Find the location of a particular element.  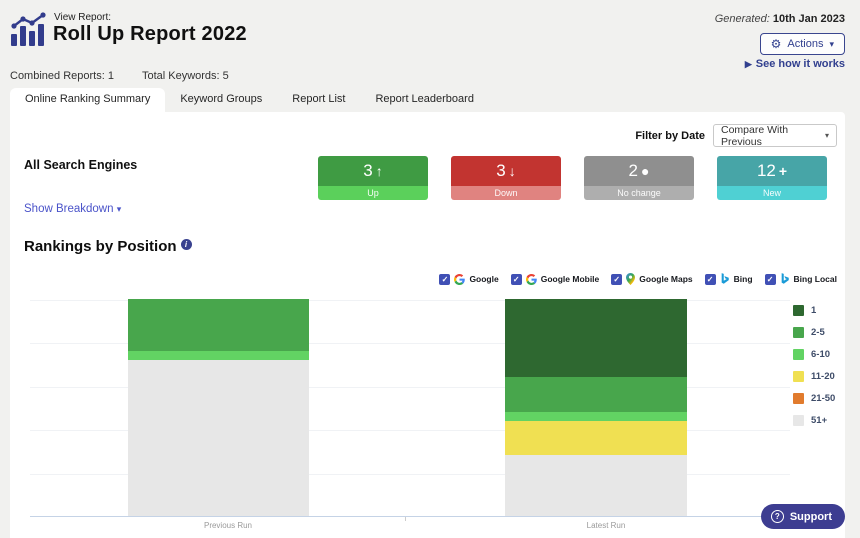

stat-card-down: 3 ↓ Down is located at coordinates (506, 178).